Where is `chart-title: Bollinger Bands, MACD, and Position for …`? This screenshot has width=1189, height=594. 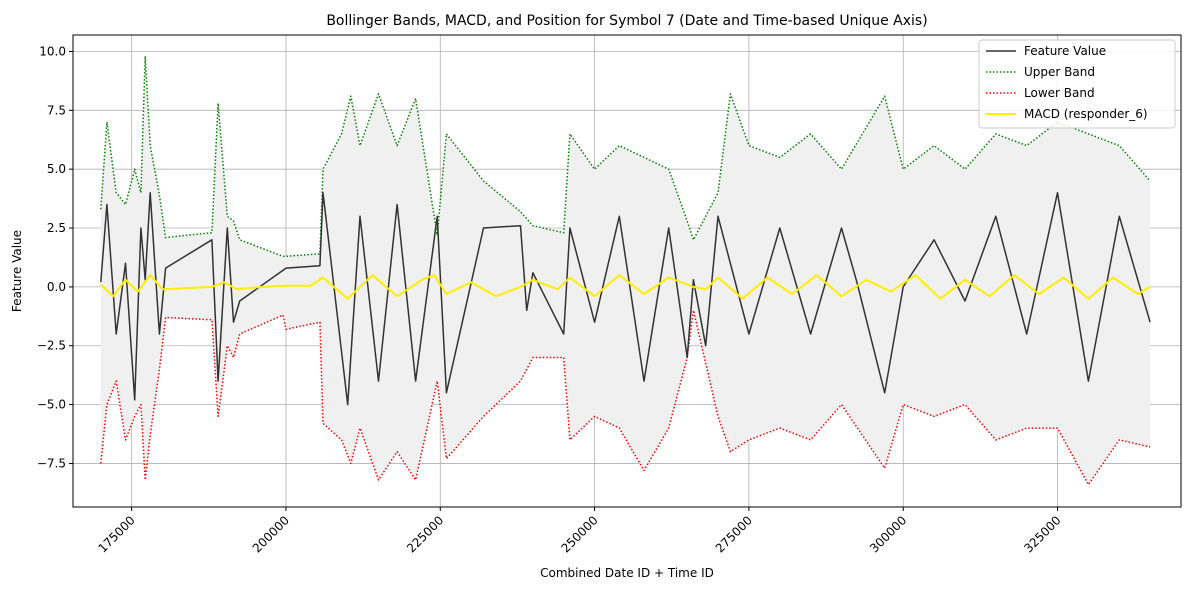 chart-title: Bollinger Bands, MACD, and Position for … is located at coordinates (626, 21).